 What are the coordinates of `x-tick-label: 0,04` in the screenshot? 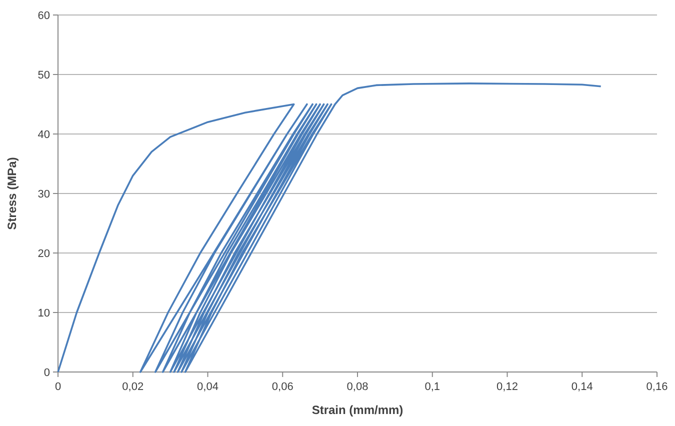 It's located at (207, 387).